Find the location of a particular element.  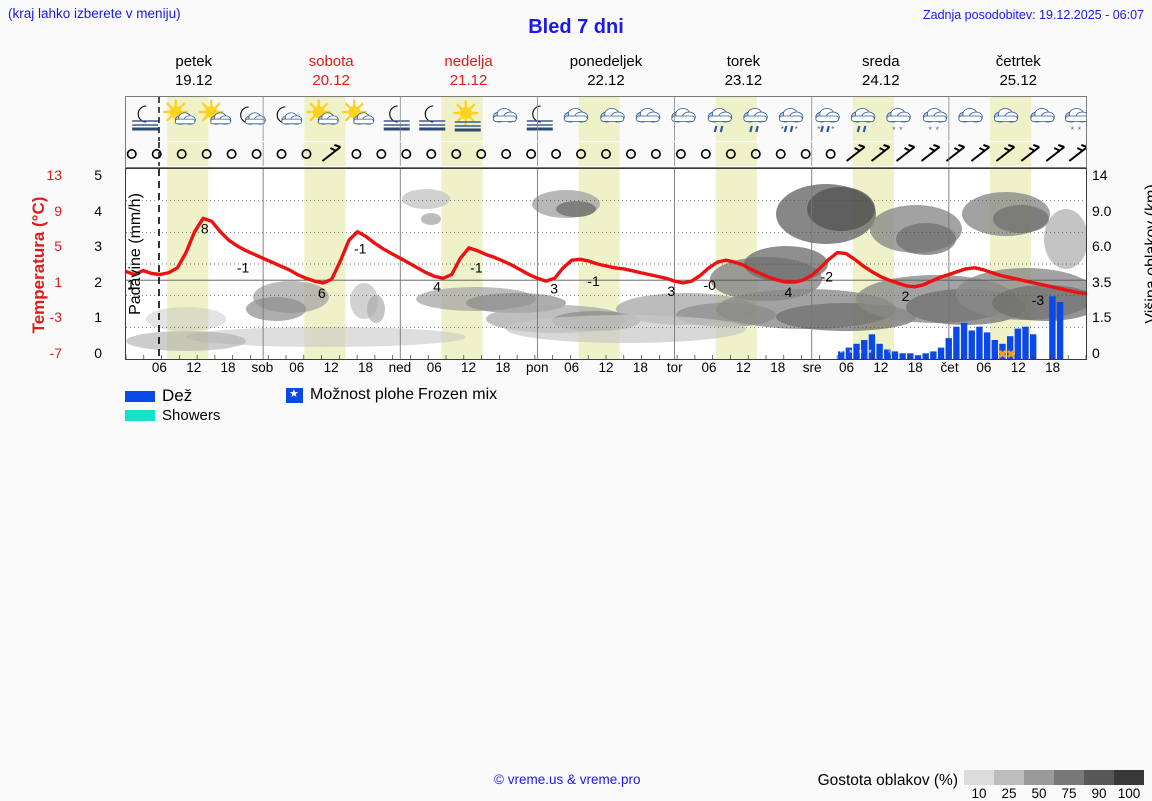

day-date: 24.12 is located at coordinates (881, 80).